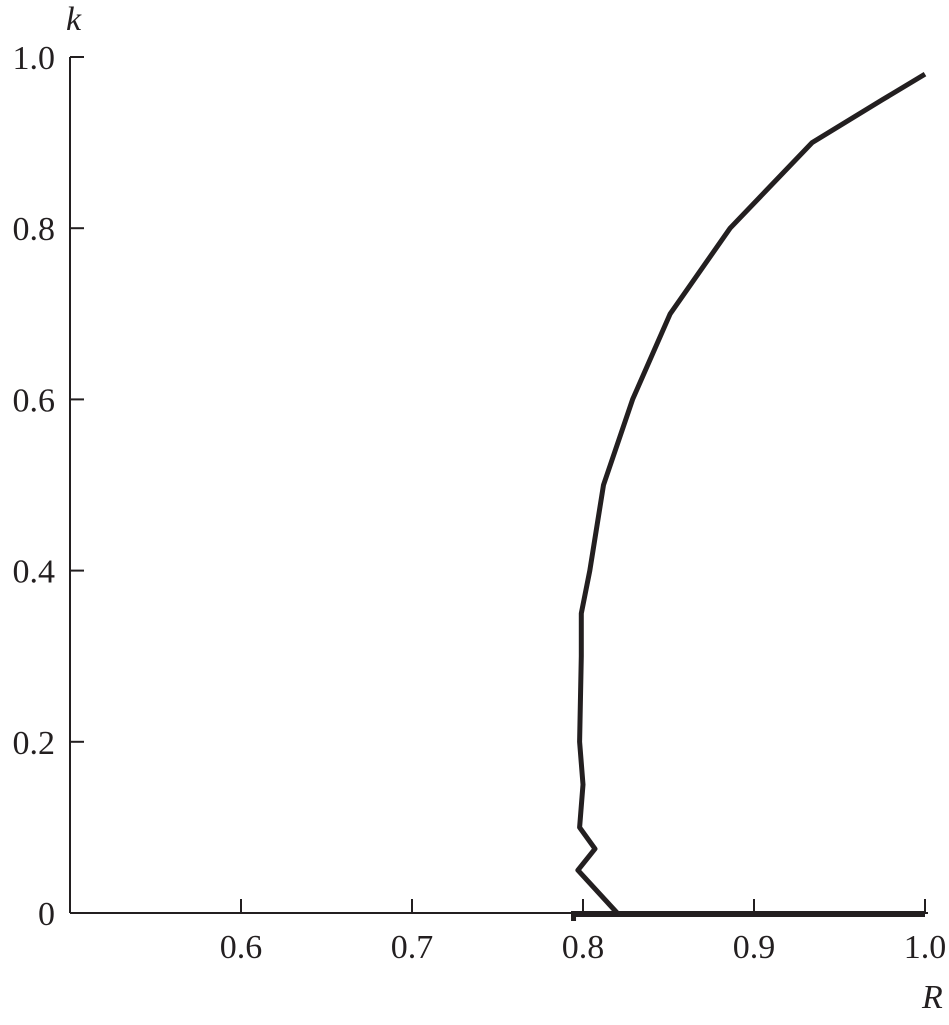 The image size is (949, 1025). What do you see at coordinates (74, 19) in the screenshot?
I see `y-axis-label: k` at bounding box center [74, 19].